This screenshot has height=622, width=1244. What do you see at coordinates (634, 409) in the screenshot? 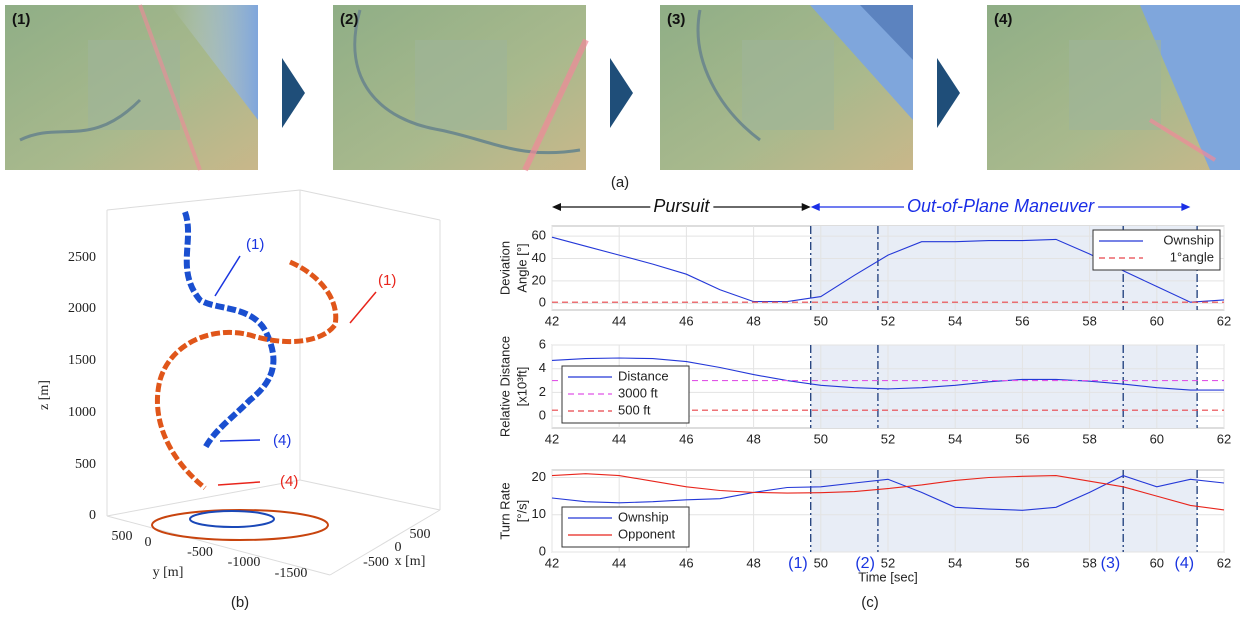
I see `legend-label: 500 ft` at bounding box center [634, 409].